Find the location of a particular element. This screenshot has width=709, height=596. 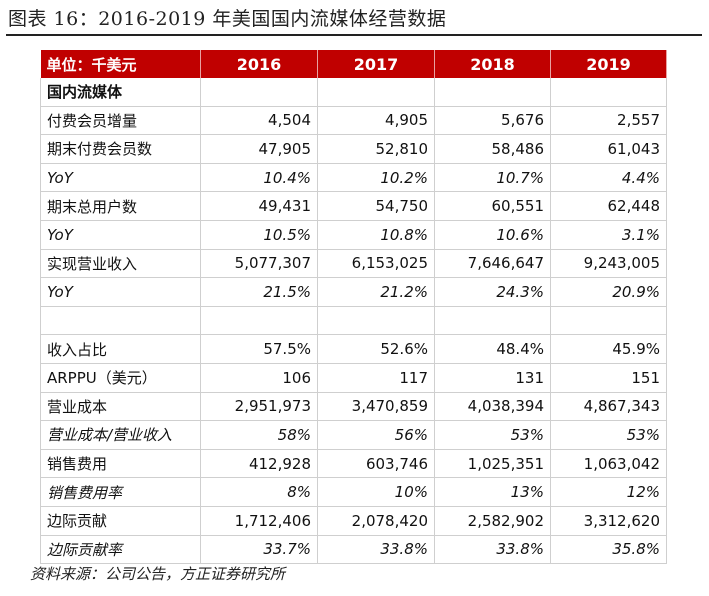

table-cell: 48.4% is located at coordinates (492, 349).